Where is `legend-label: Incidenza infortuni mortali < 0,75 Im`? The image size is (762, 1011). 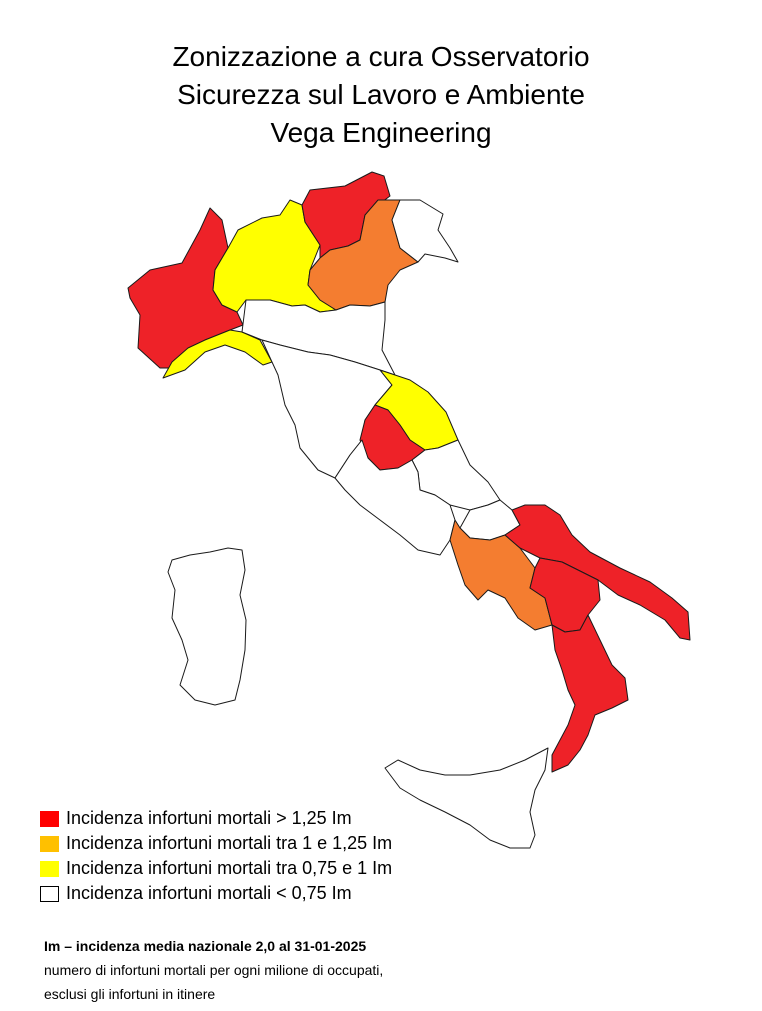
legend-label: Incidenza infortuni mortali < 0,75 Im is located at coordinates (209, 893).